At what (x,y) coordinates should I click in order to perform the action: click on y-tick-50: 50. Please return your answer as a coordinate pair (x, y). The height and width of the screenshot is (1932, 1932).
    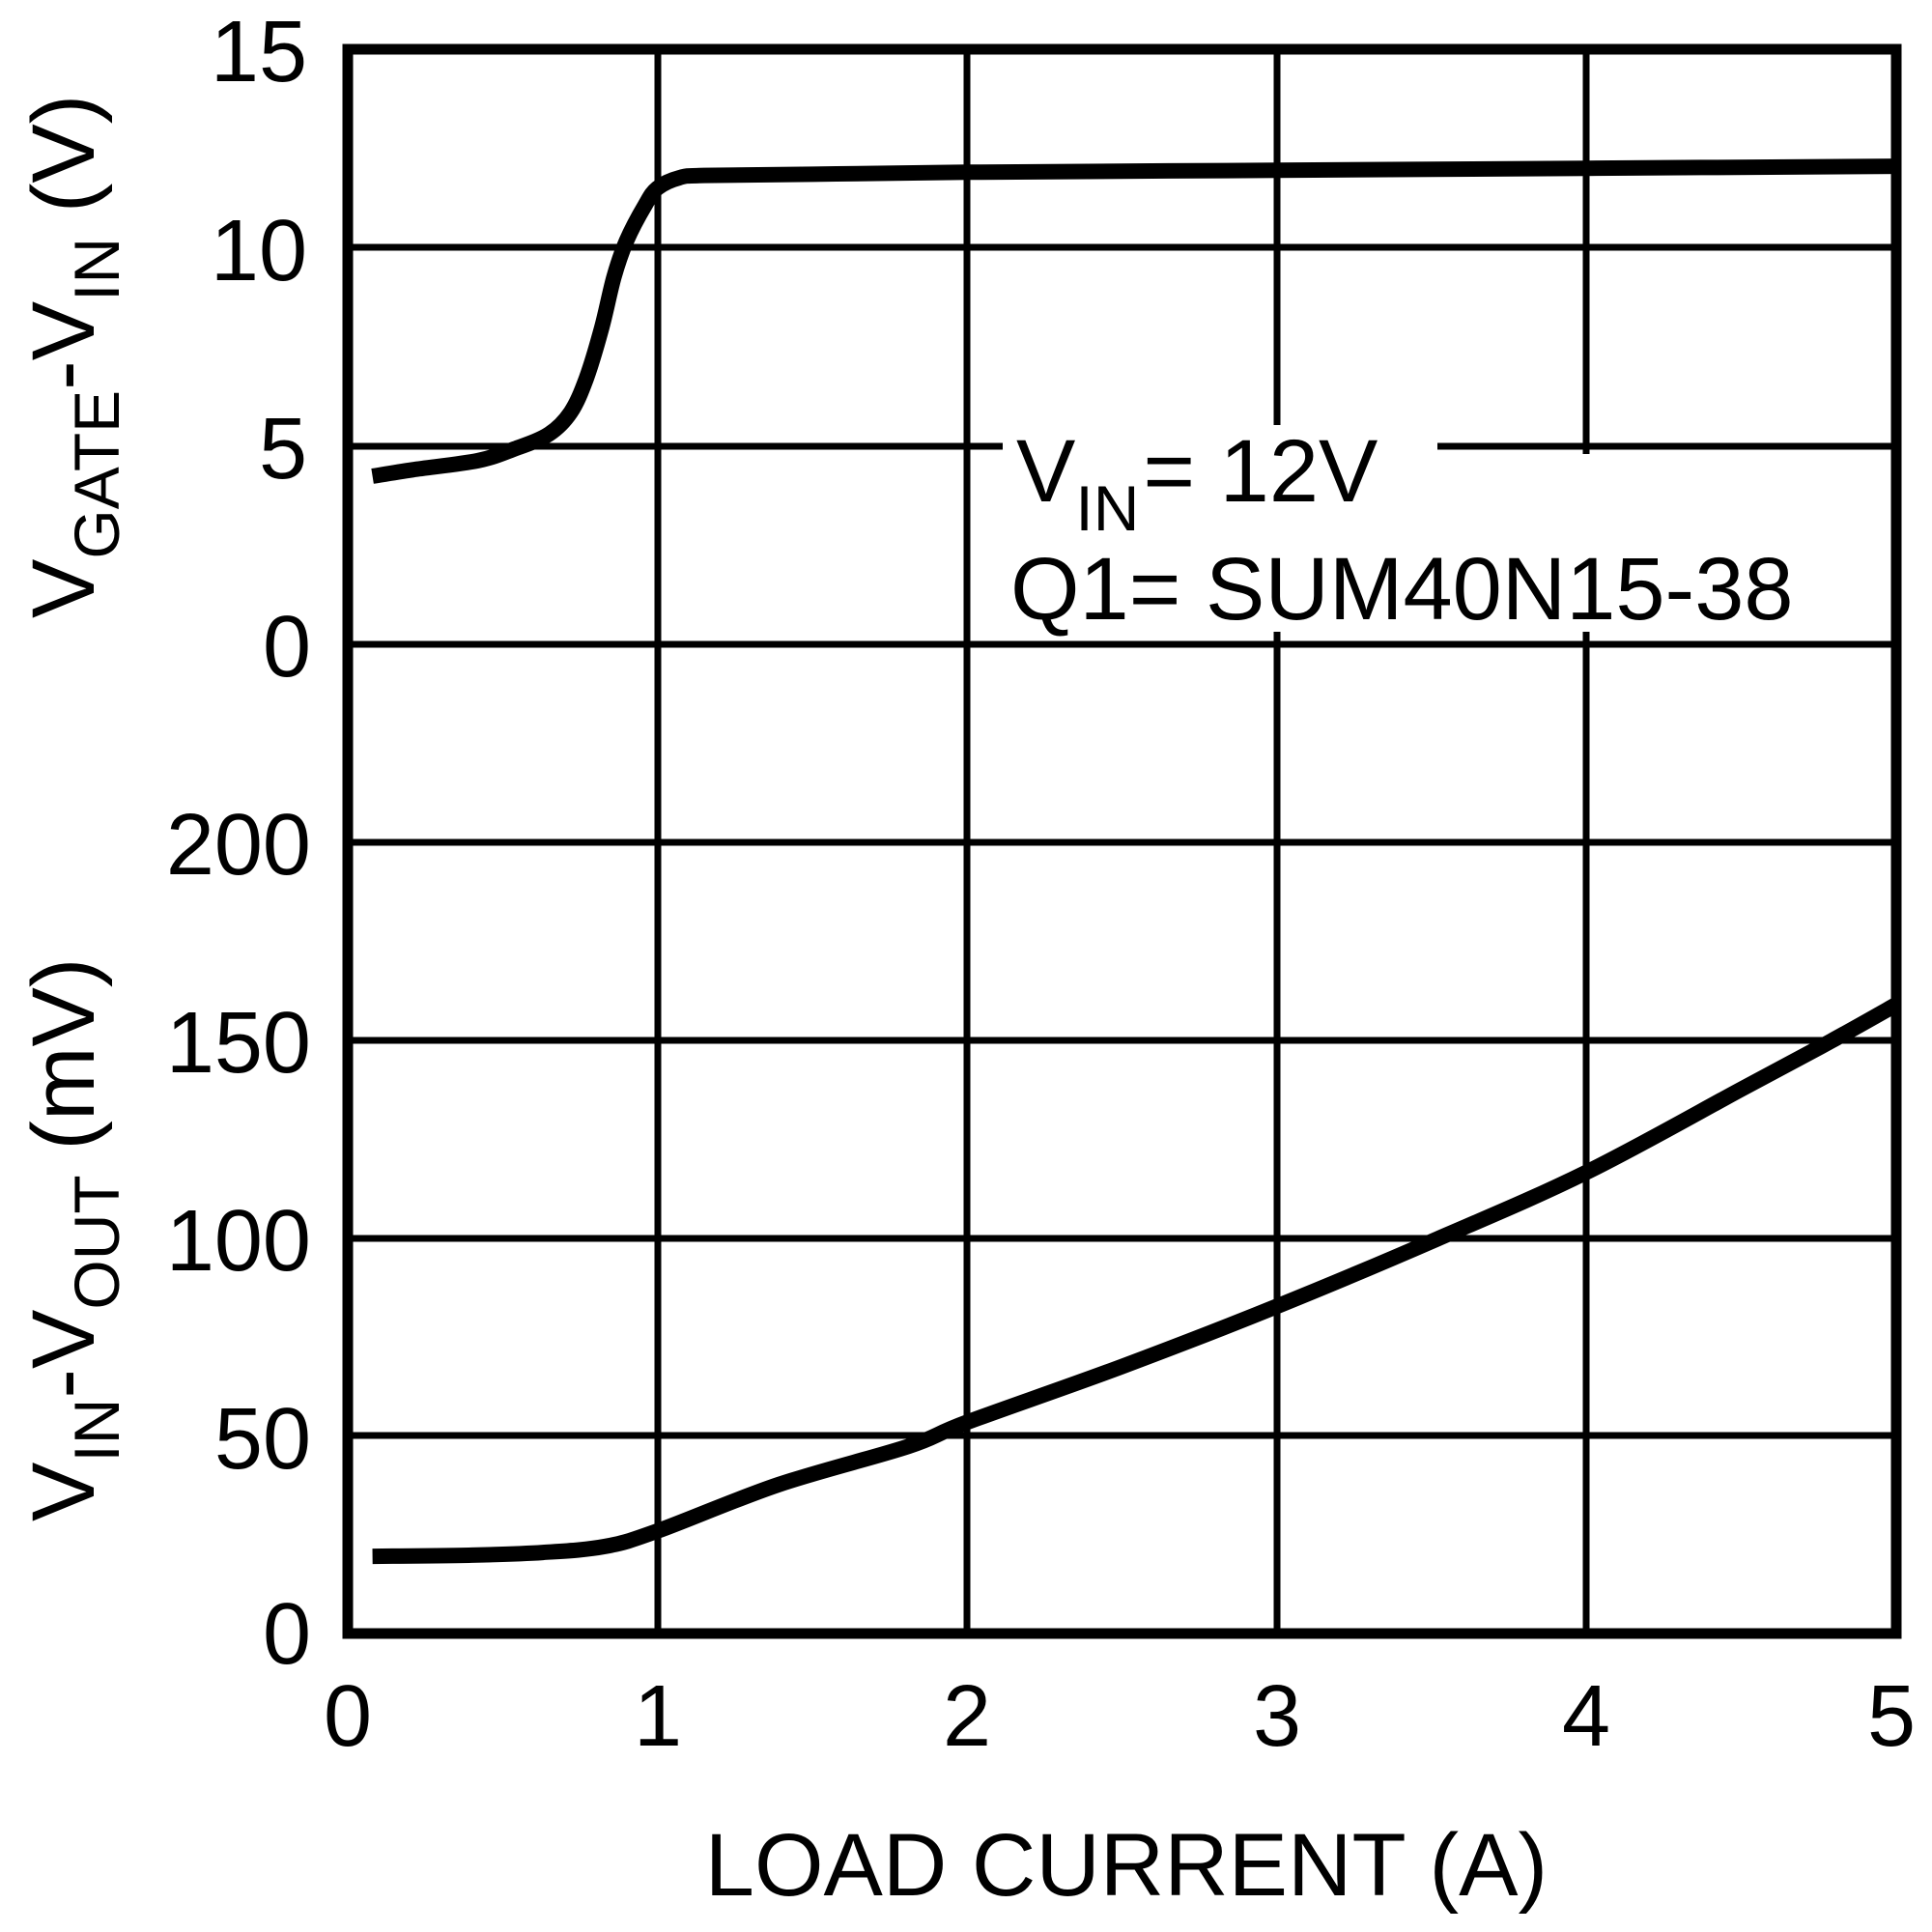
    Looking at the image, I should click on (262, 1439).